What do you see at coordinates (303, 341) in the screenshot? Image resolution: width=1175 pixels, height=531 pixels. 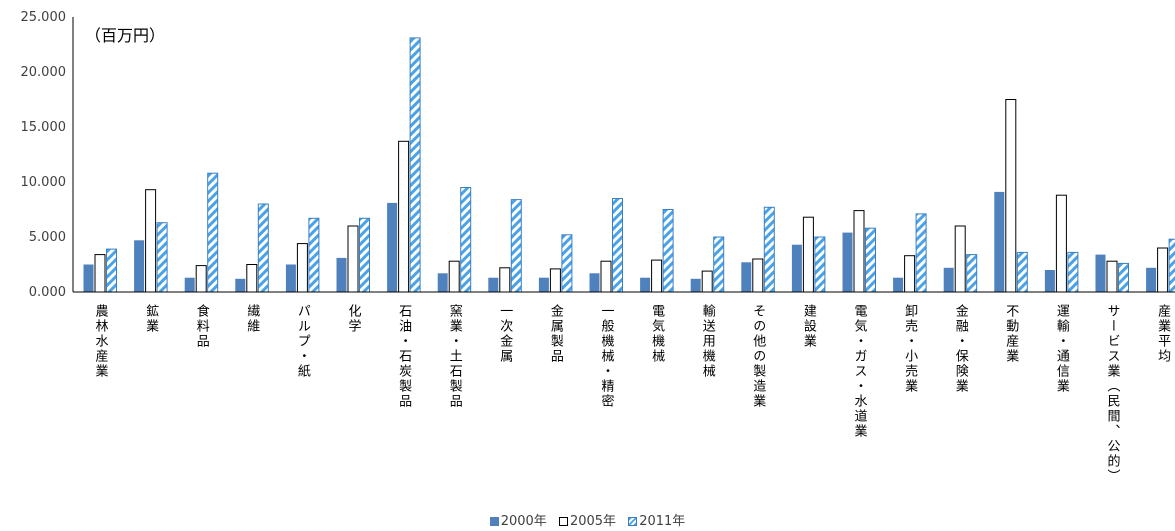 I see `category-label: パルプ・紙` at bounding box center [303, 341].